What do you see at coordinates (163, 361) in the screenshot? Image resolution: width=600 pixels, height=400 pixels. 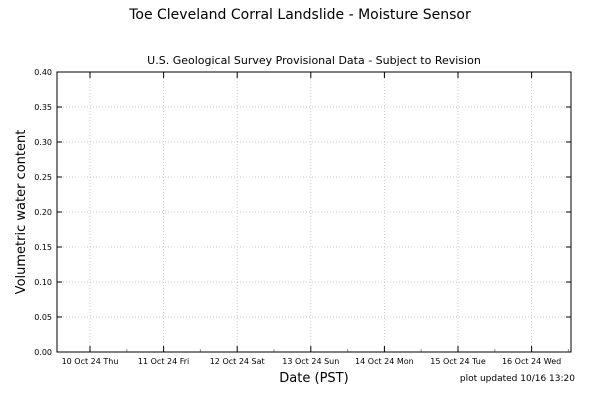 I see `x-tick-label: 11 Oct 24 Fri` at bounding box center [163, 361].